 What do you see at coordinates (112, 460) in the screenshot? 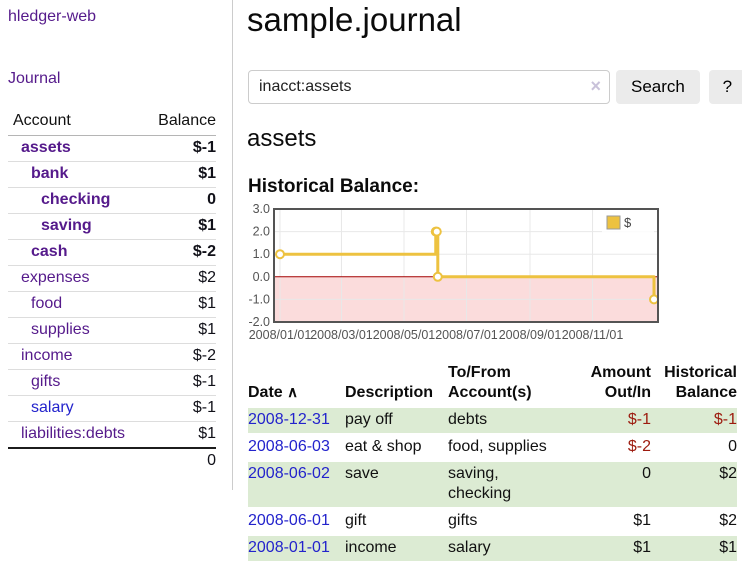
I see `accounts-total-row: 0` at bounding box center [112, 460].